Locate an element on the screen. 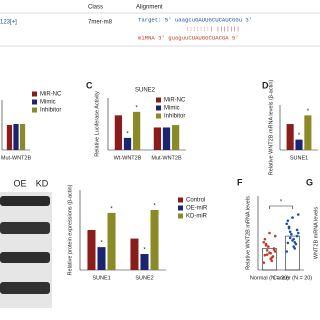 Image resolution: width=320 pixels, height=320 pixels. table-header: Alignment is located at coordinates (149, 8).